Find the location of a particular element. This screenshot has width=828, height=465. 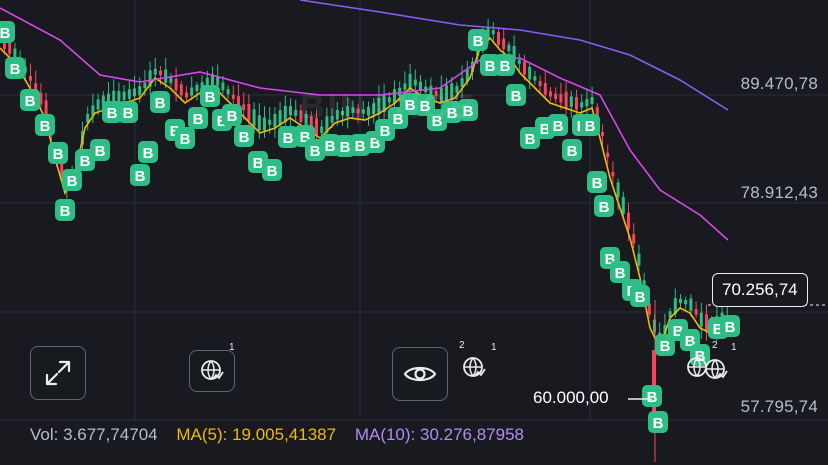

volume-value: Vol: 3.677,74704 is located at coordinates (94, 434).